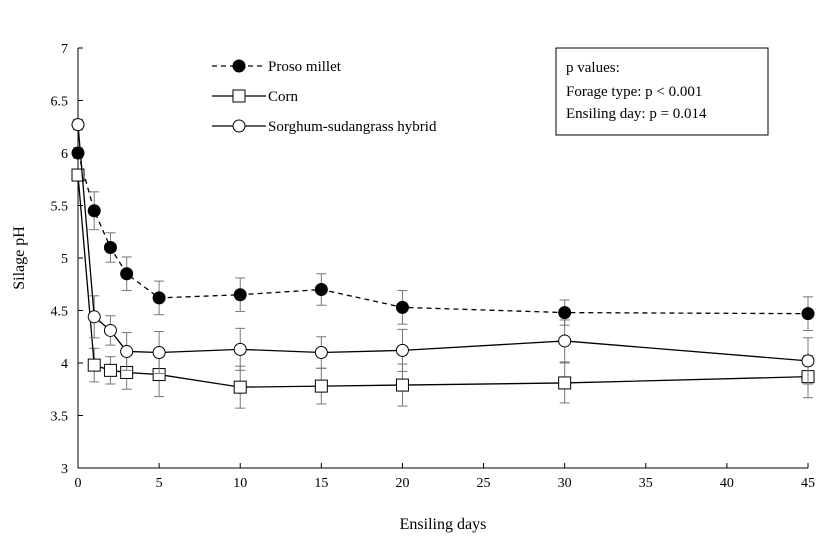  Describe the element at coordinates (60, 312) in the screenshot. I see `y-tick-label: 4.5` at that location.